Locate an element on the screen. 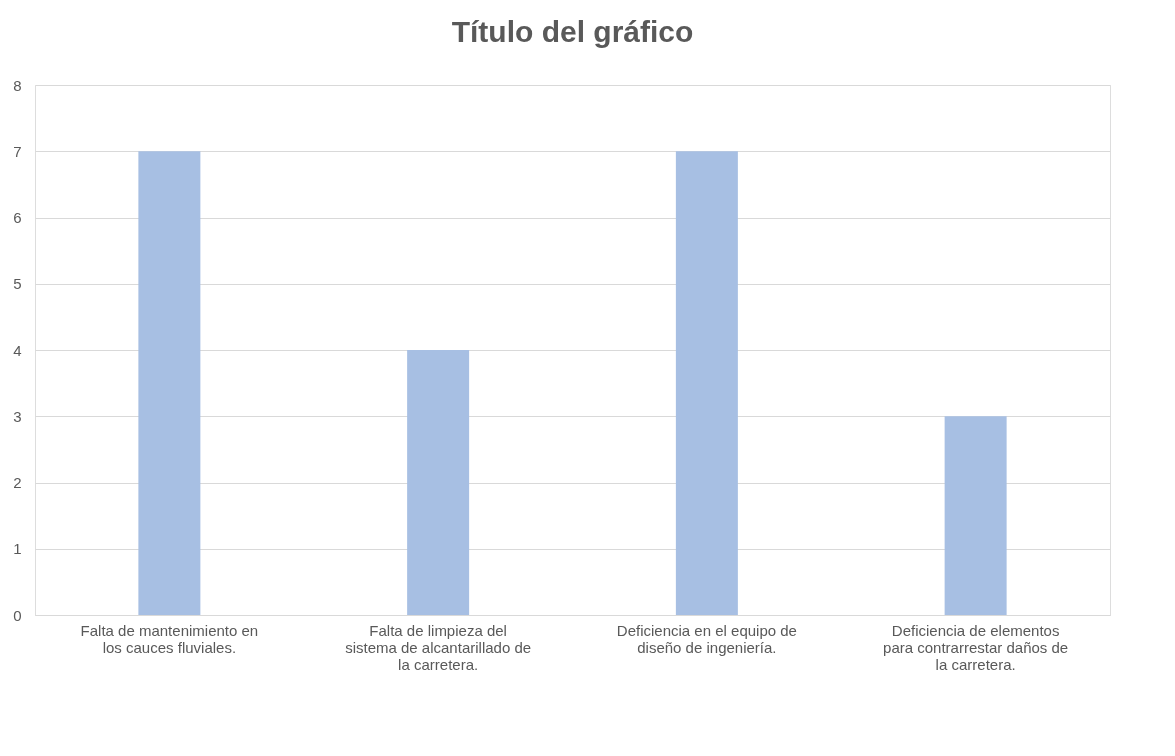 The height and width of the screenshot is (756, 1175). y-tick-label: 1 is located at coordinates (17, 549).